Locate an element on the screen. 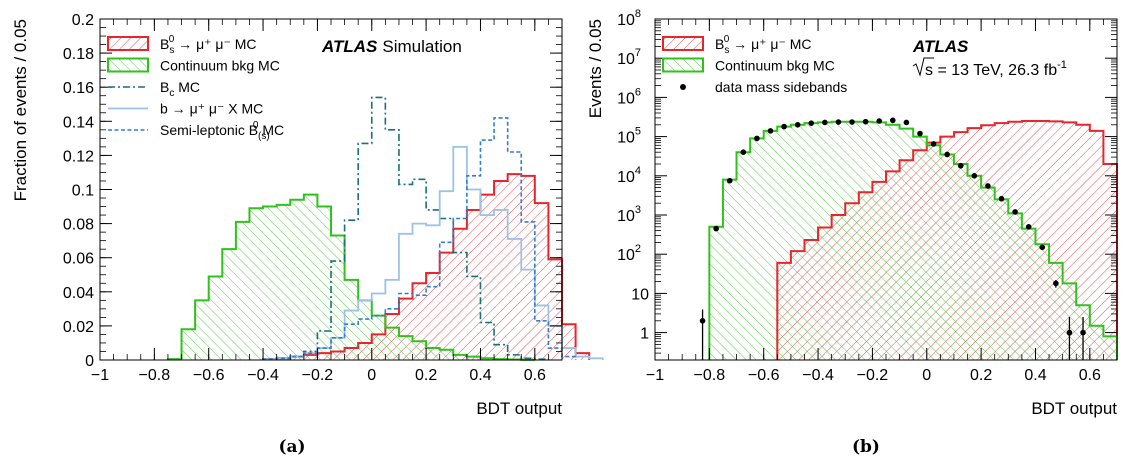  atlas-brand-a: ATLAS is located at coordinates (349, 46).